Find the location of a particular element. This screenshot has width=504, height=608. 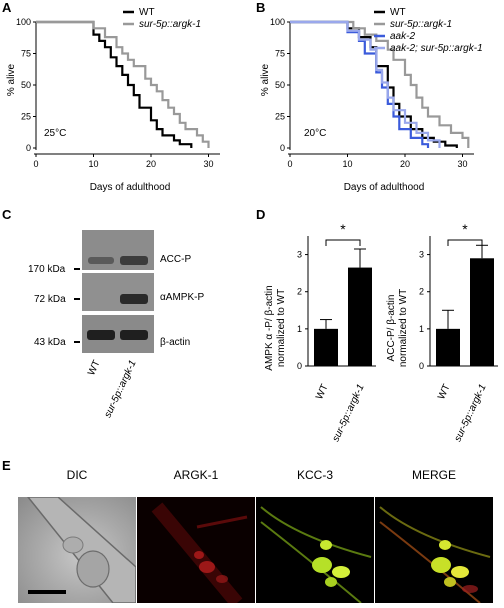

y-axis-label-1: ACC-P/ β-actin is located at coordinates (391, 328).